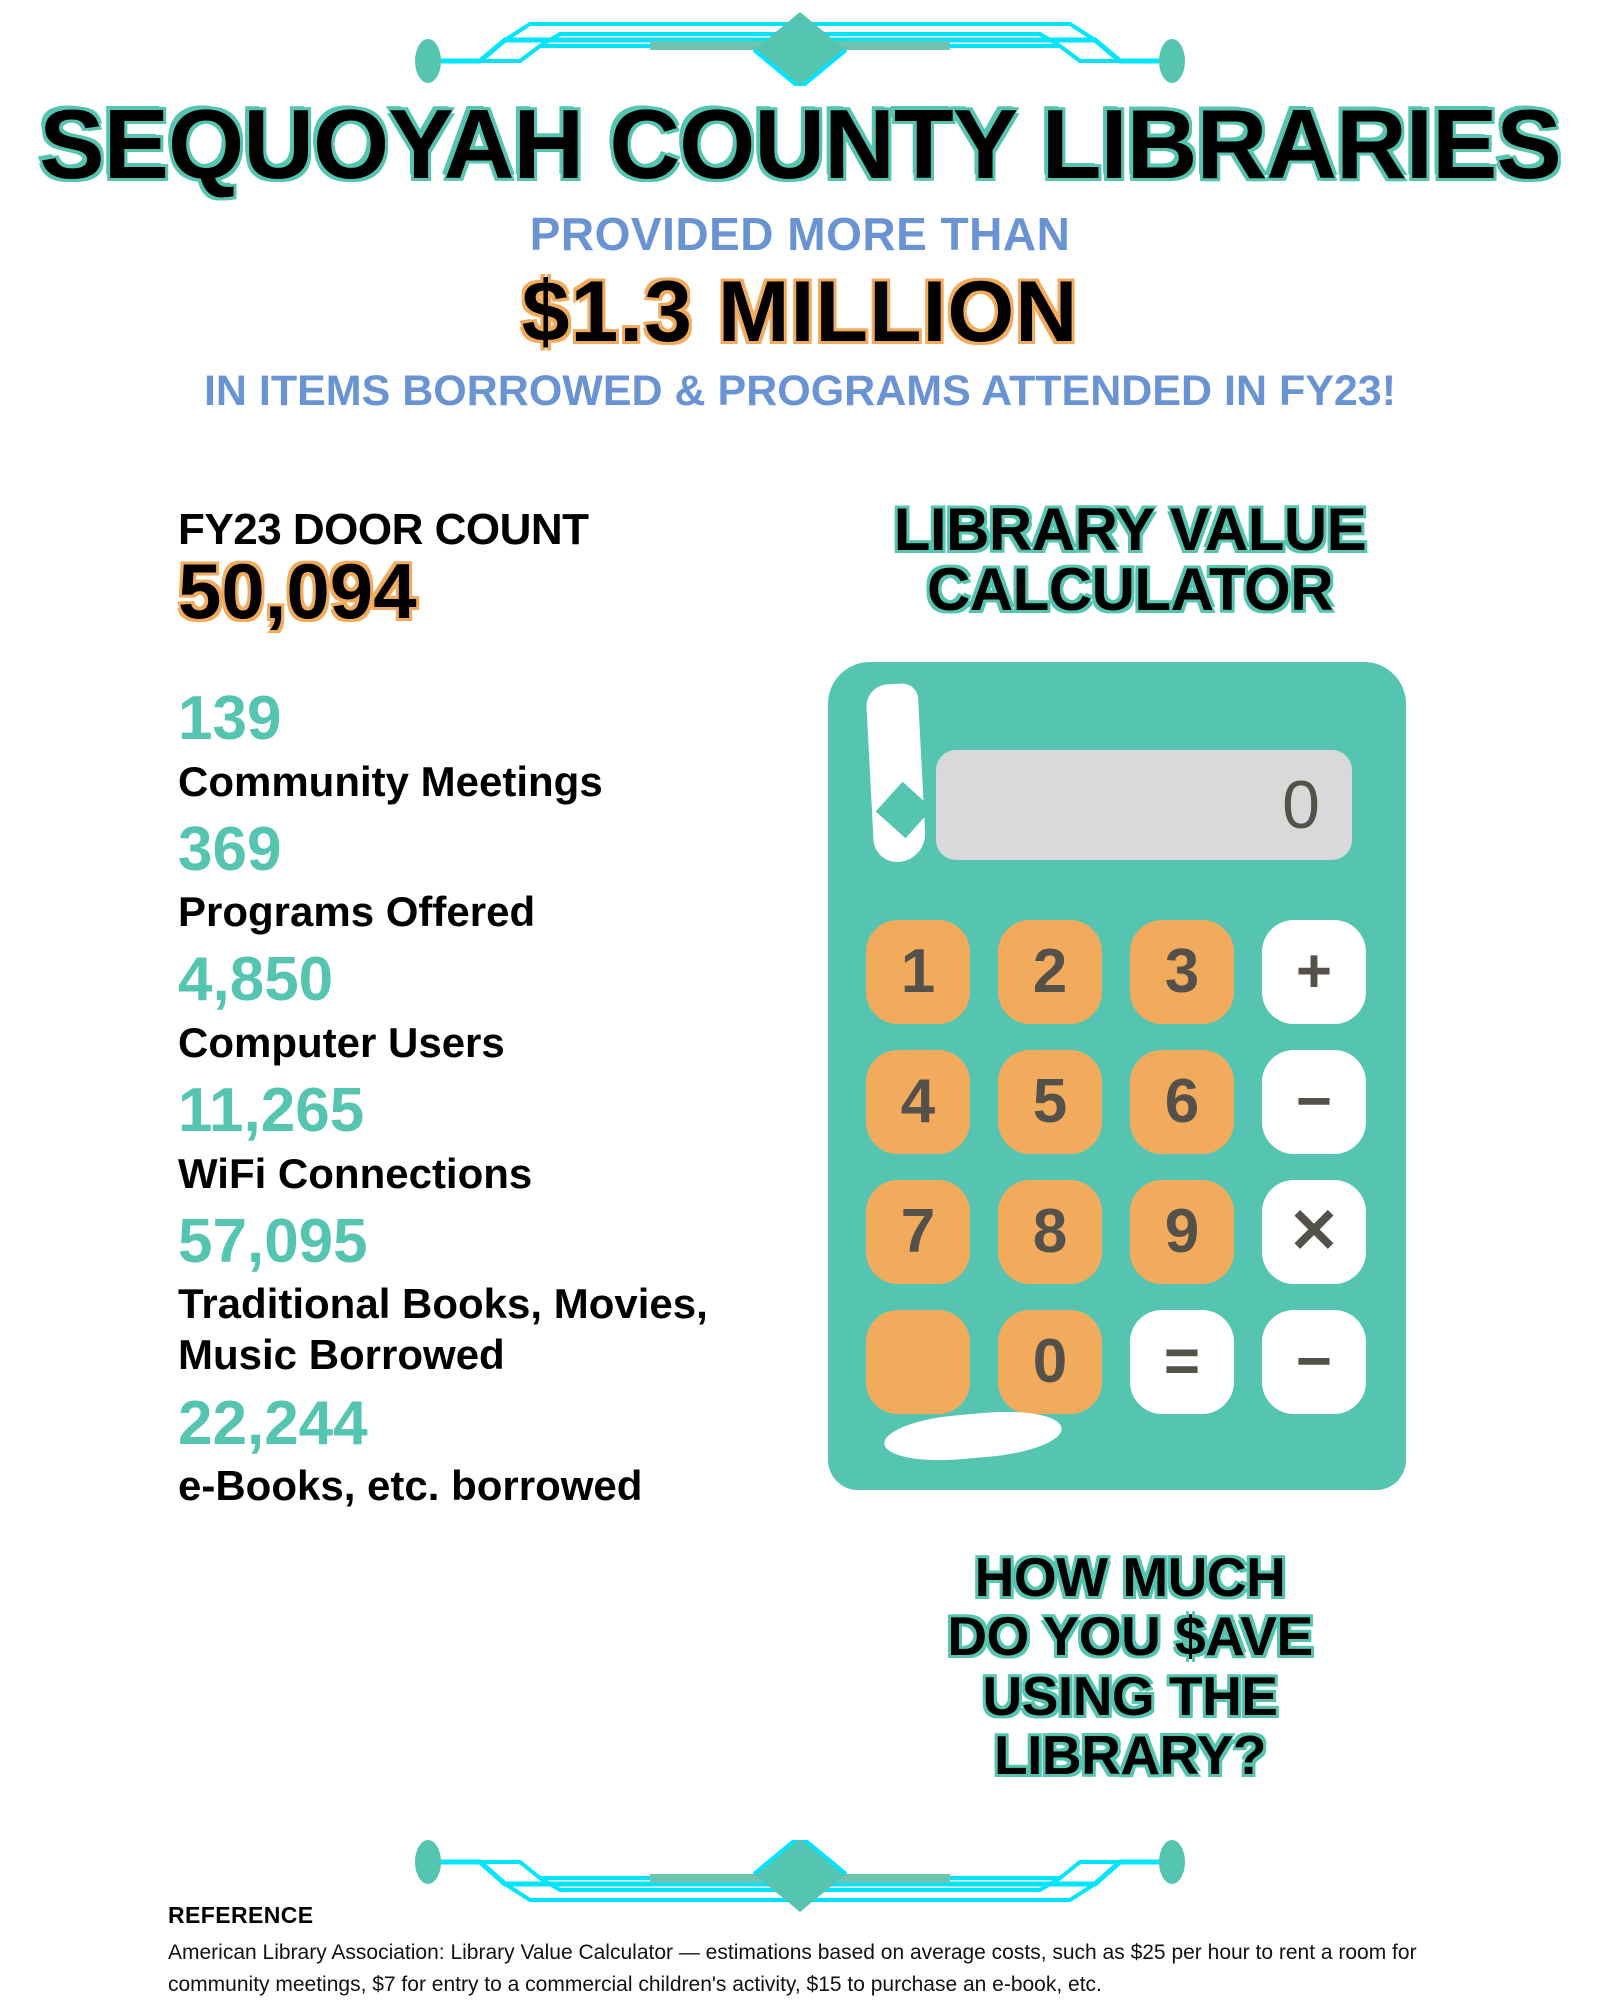 The height and width of the screenshot is (2000, 1600). I want to click on stat-value: 139, so click(230, 719).